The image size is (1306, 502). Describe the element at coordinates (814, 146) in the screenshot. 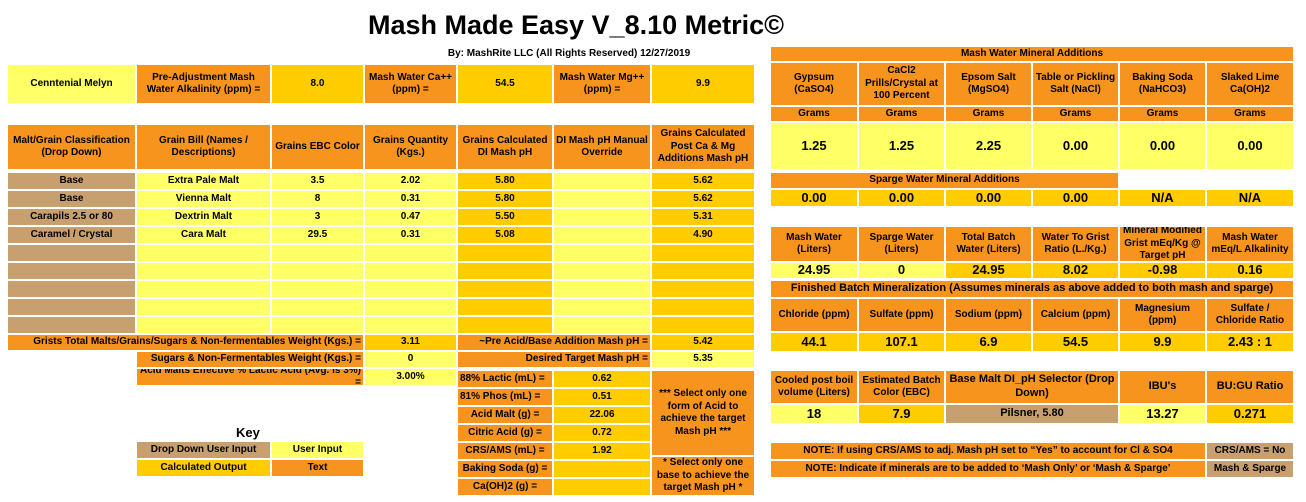

I see `gypsum-mash-input: 1.25` at that location.